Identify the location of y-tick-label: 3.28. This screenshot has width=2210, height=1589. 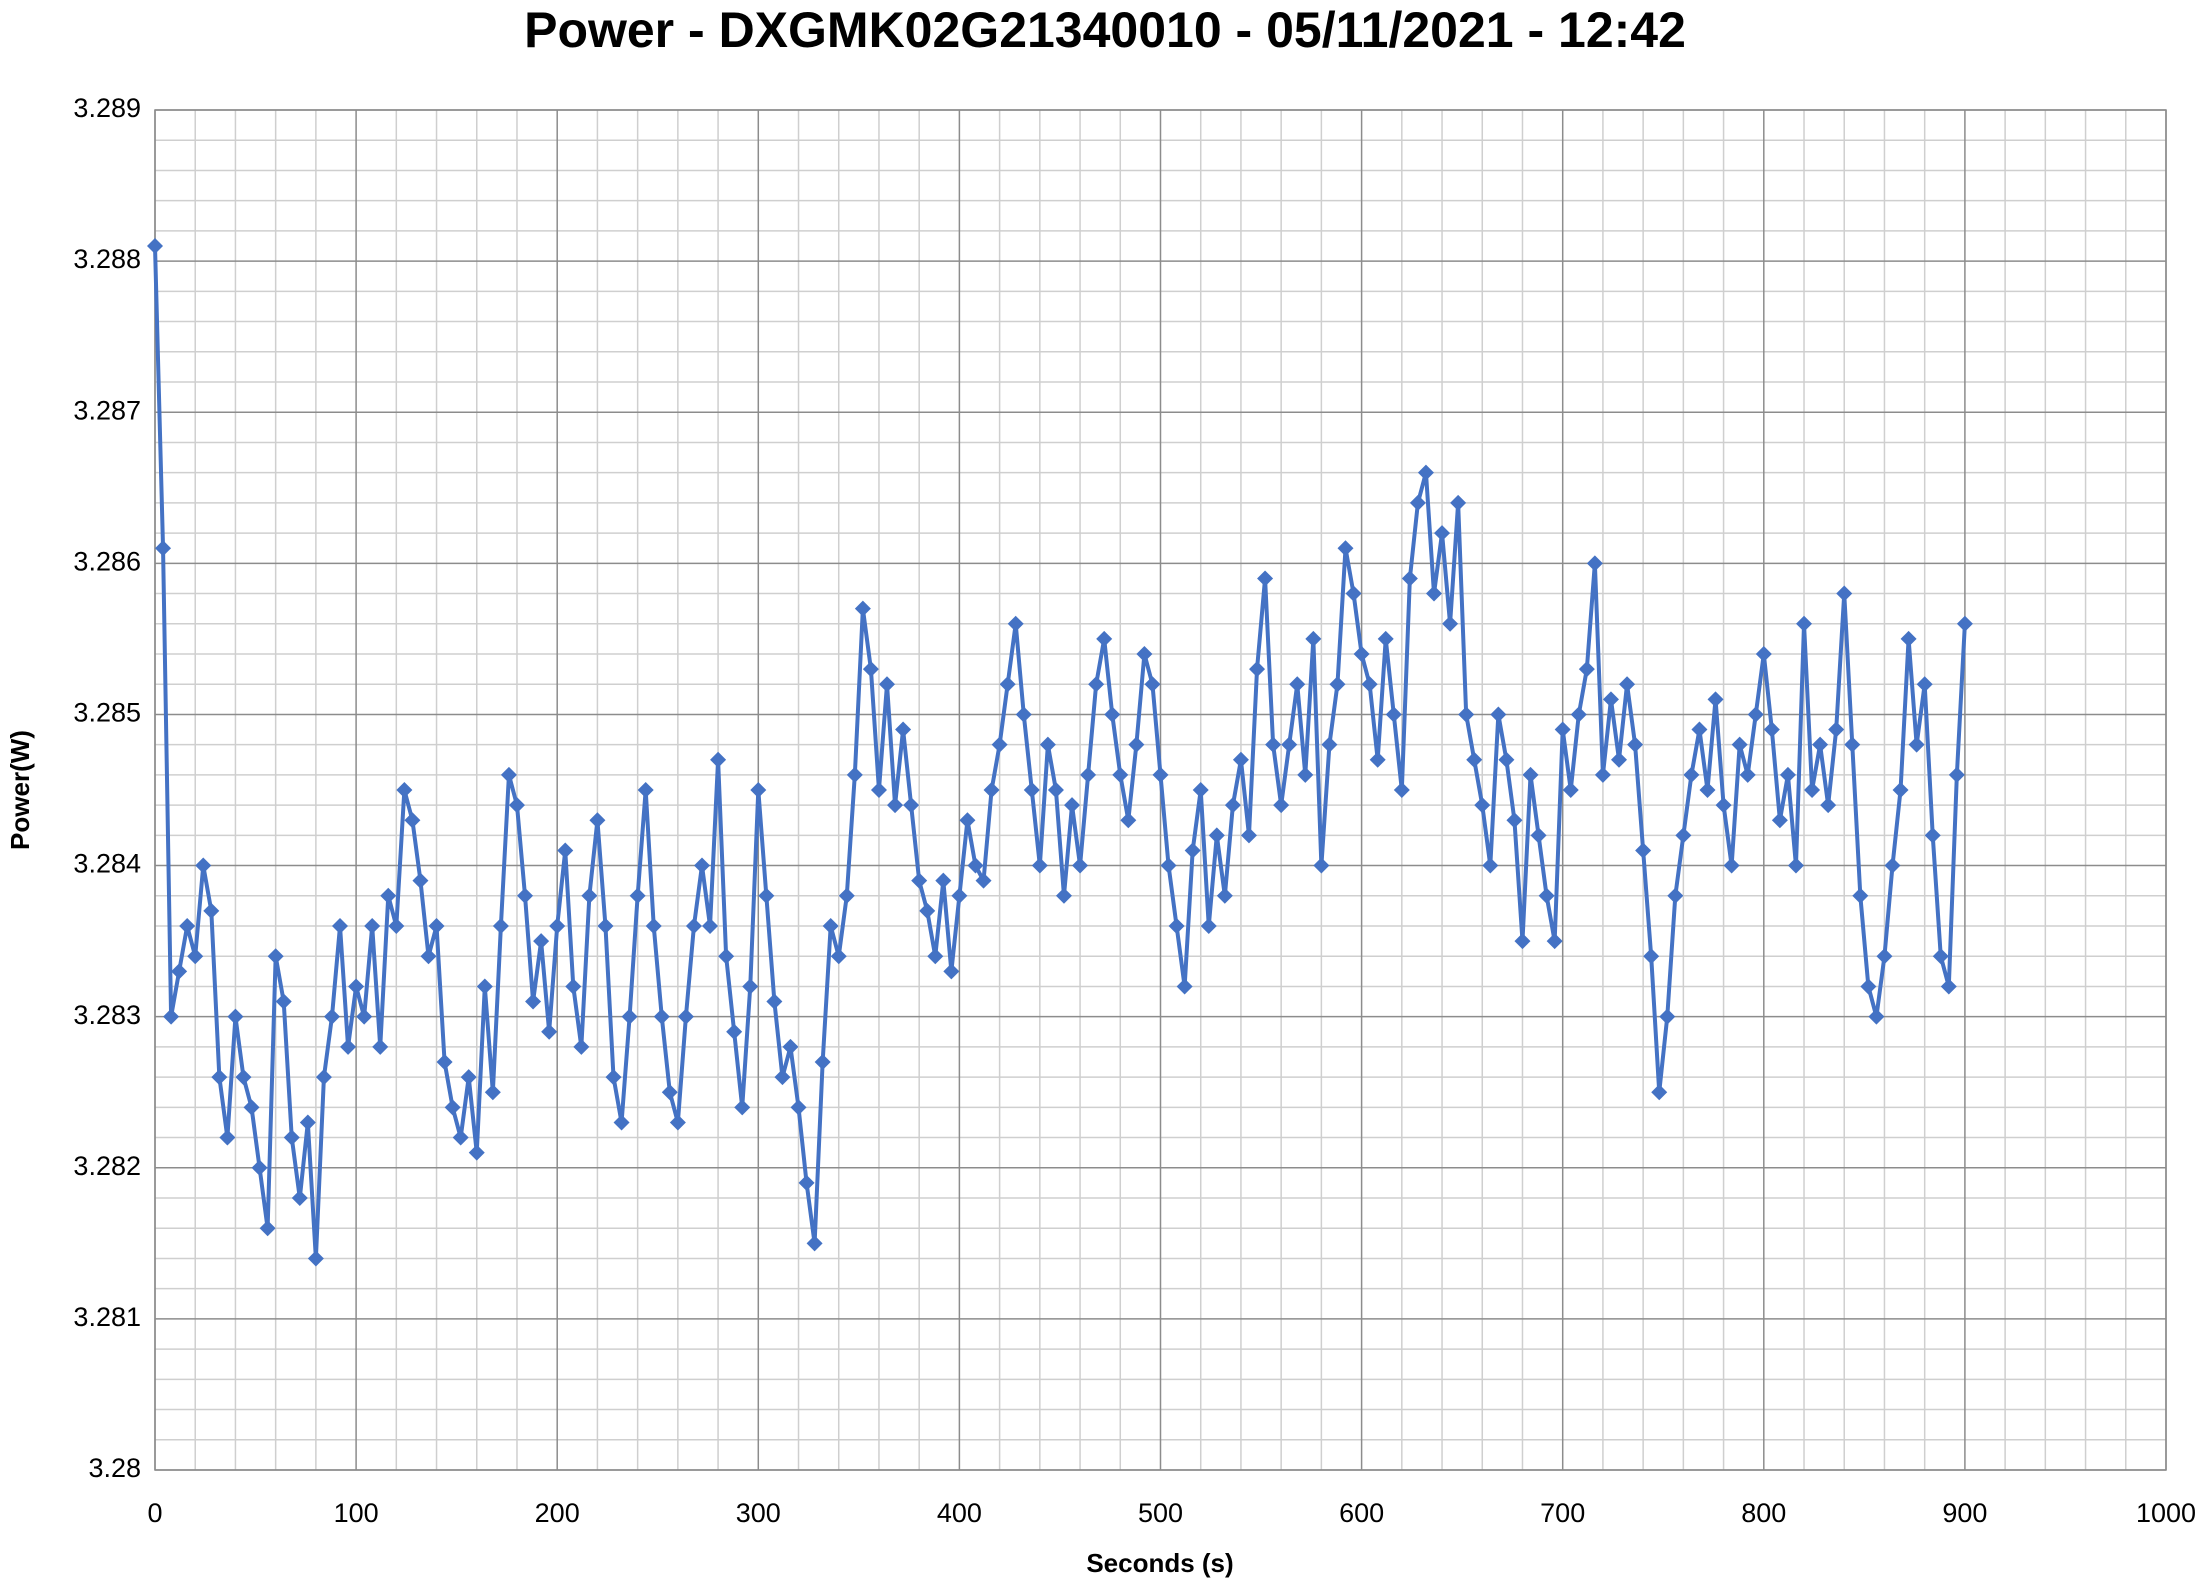
(114, 1468).